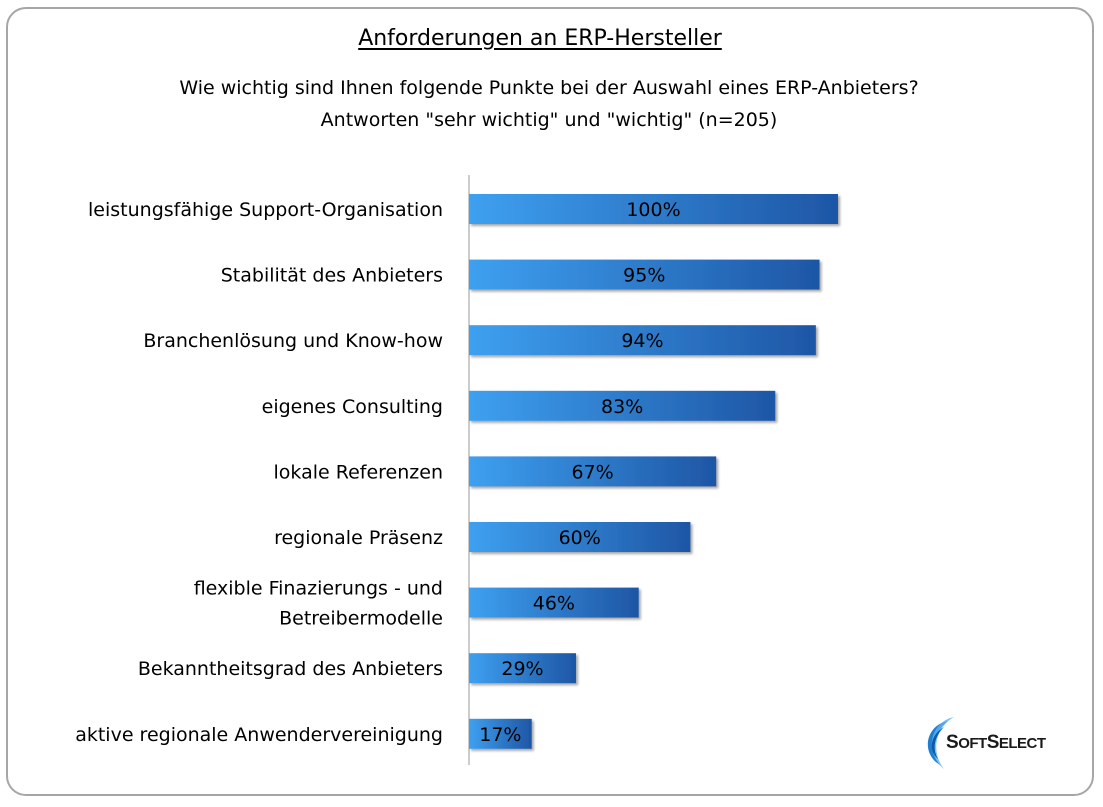  What do you see at coordinates (540, 38) in the screenshot?
I see `chart-title: Anforderungen an ERP-Hersteller` at bounding box center [540, 38].